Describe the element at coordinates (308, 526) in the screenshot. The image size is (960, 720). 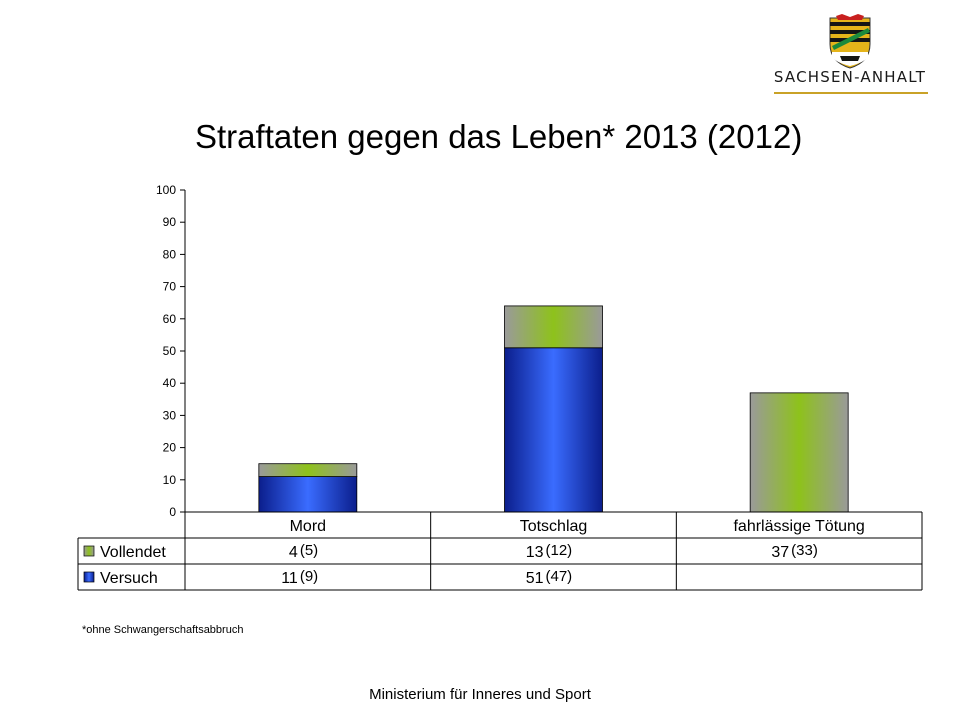
I see `category-label: Mord` at that location.